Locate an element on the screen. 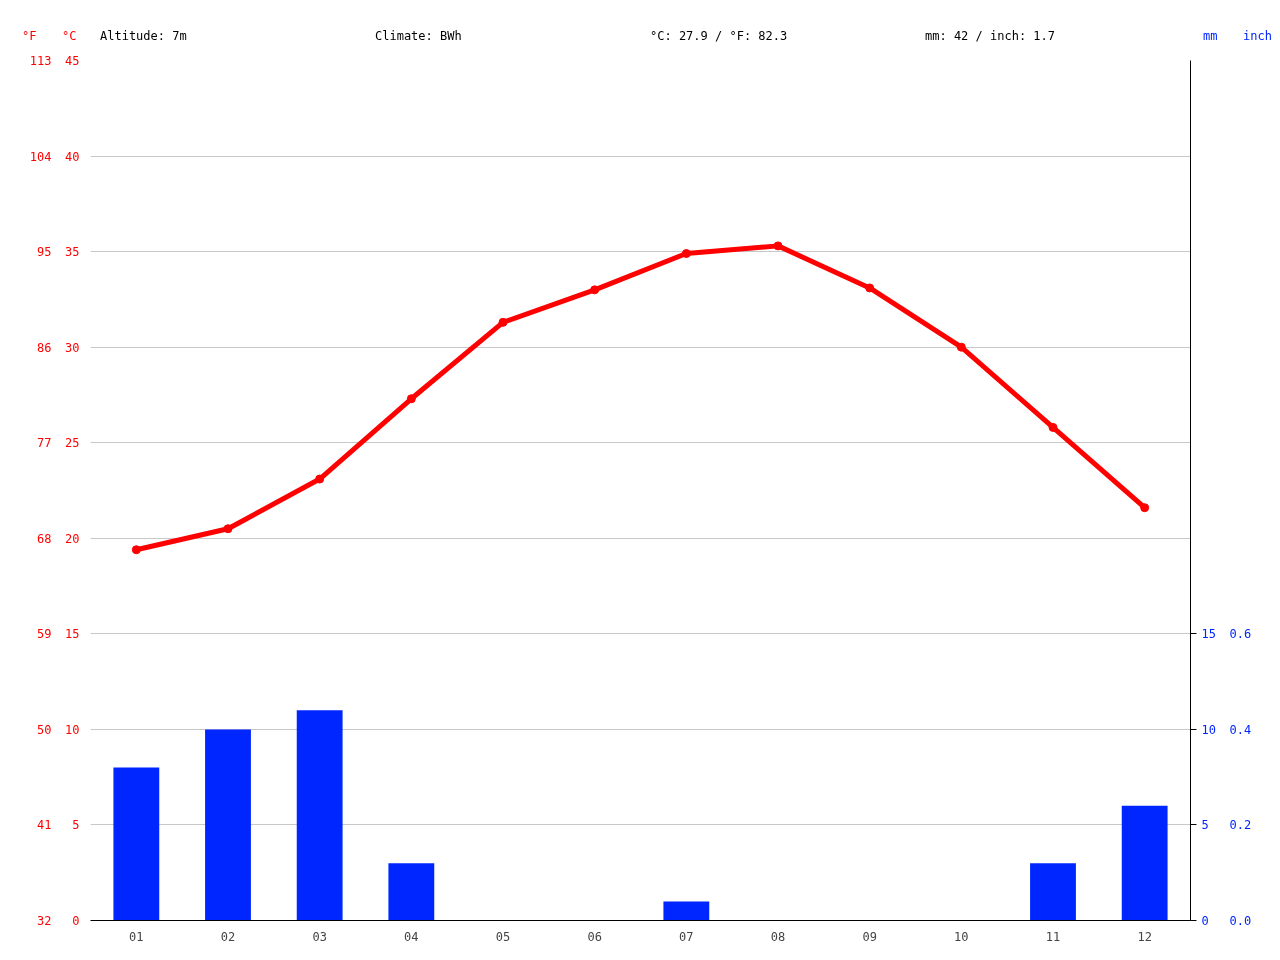  y-axis-title: °C is located at coordinates (69, 36).